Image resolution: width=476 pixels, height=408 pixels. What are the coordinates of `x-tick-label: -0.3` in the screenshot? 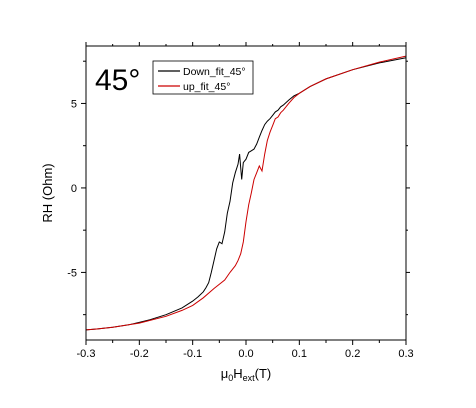 It's located at (86, 354).